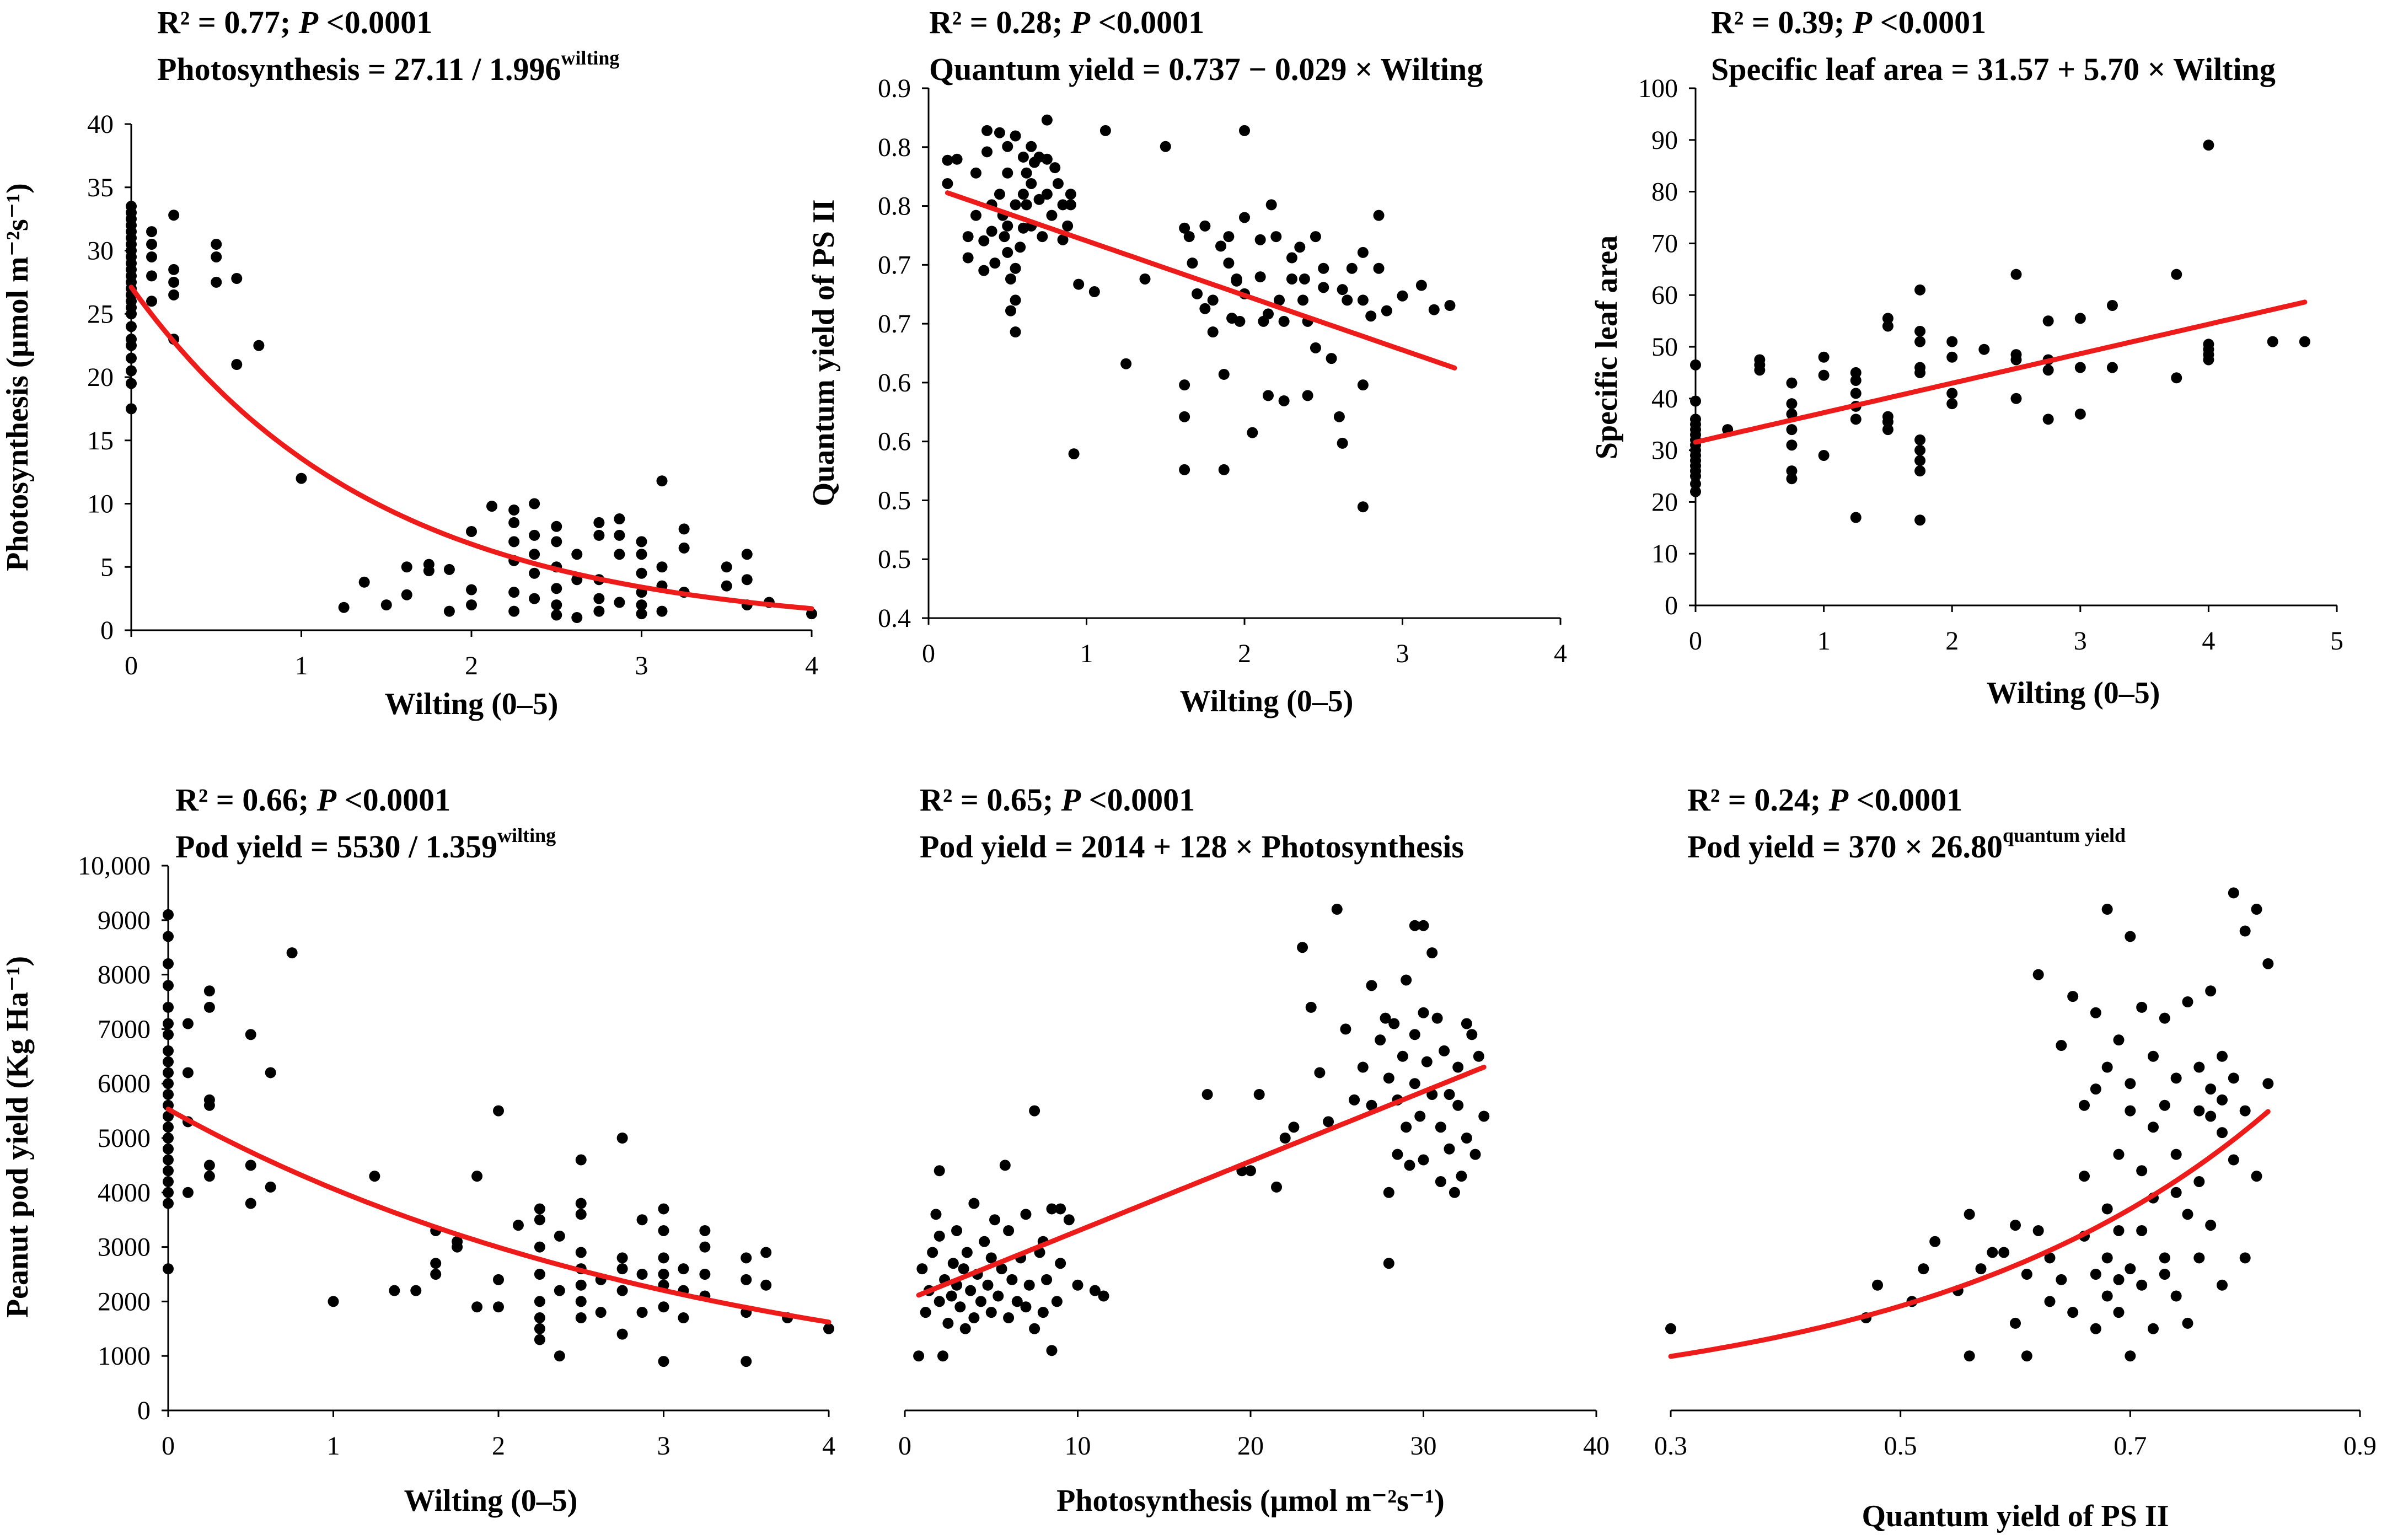  Describe the element at coordinates (1665, 243) in the screenshot. I see `y-tick-label: 70` at that location.